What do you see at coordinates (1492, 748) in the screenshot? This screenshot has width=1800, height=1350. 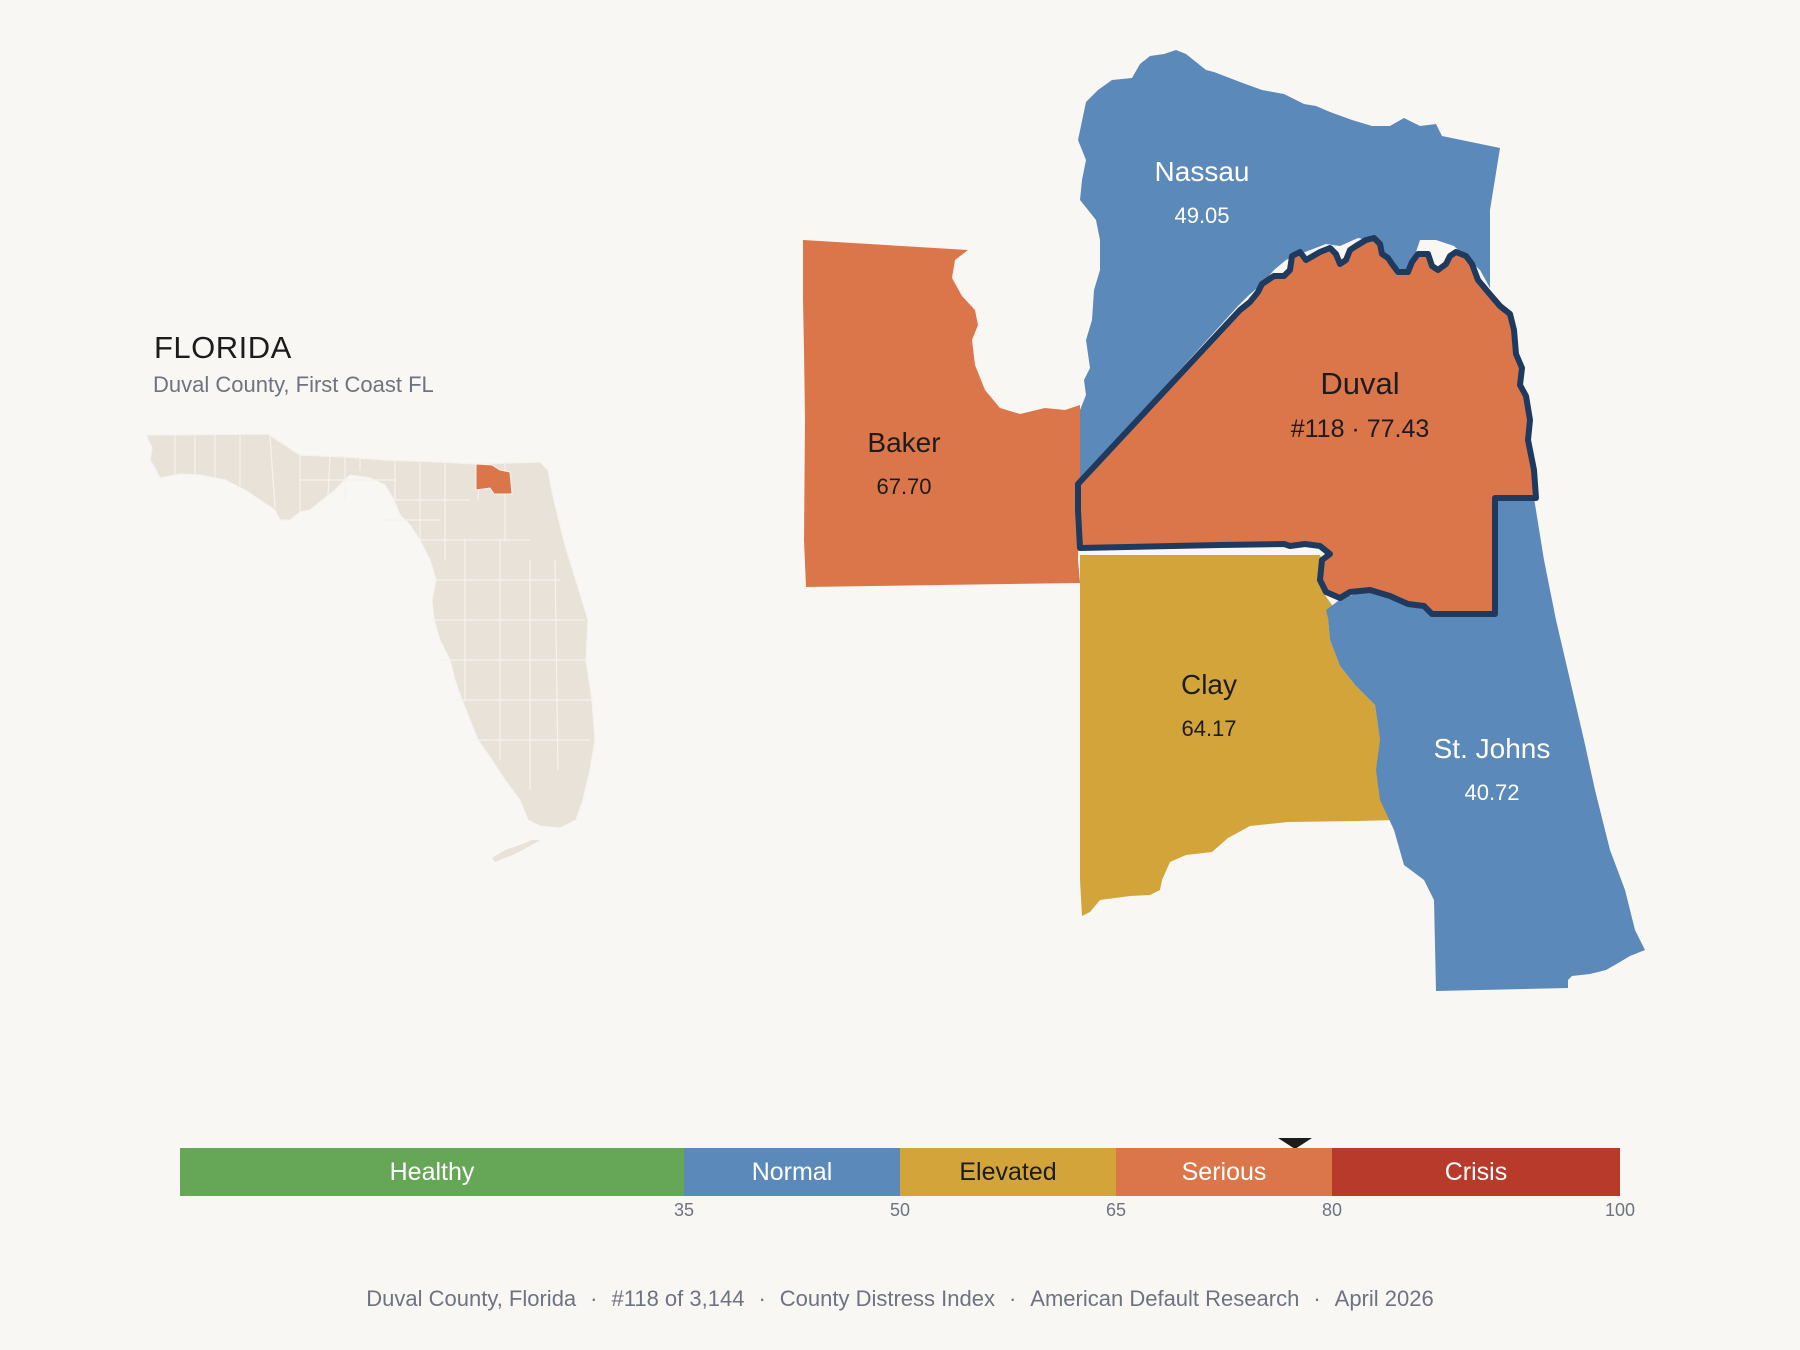 I see `label-stjohns-name: St. Johns` at bounding box center [1492, 748].